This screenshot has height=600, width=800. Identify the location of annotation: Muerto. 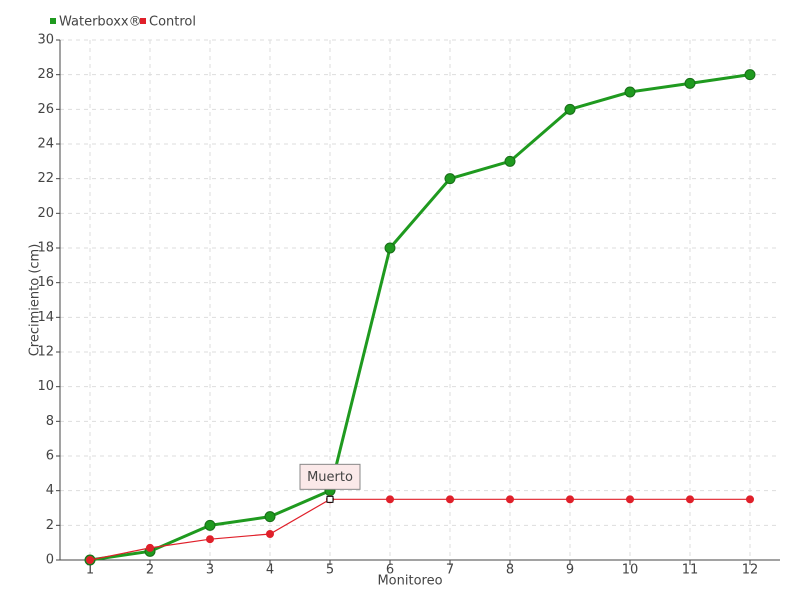
(330, 477).